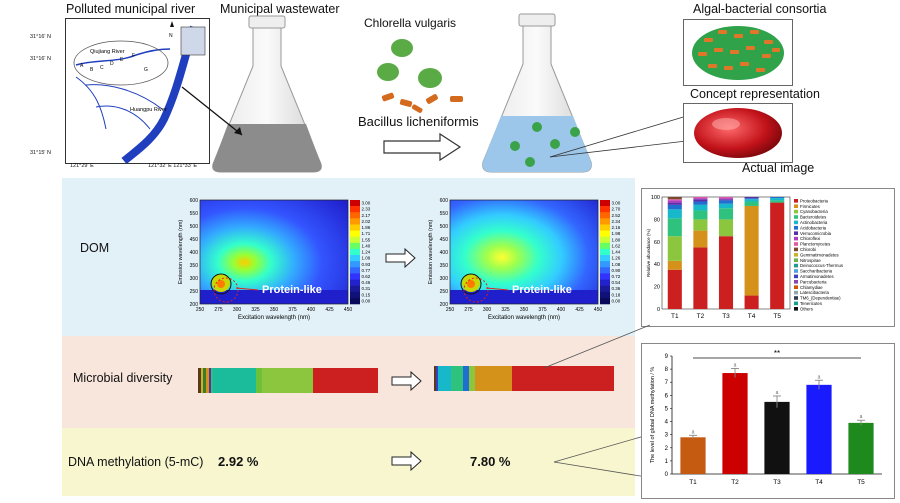  What do you see at coordinates (667, 436) in the screenshot?
I see `methylation-ytick: 3` at bounding box center [667, 436].